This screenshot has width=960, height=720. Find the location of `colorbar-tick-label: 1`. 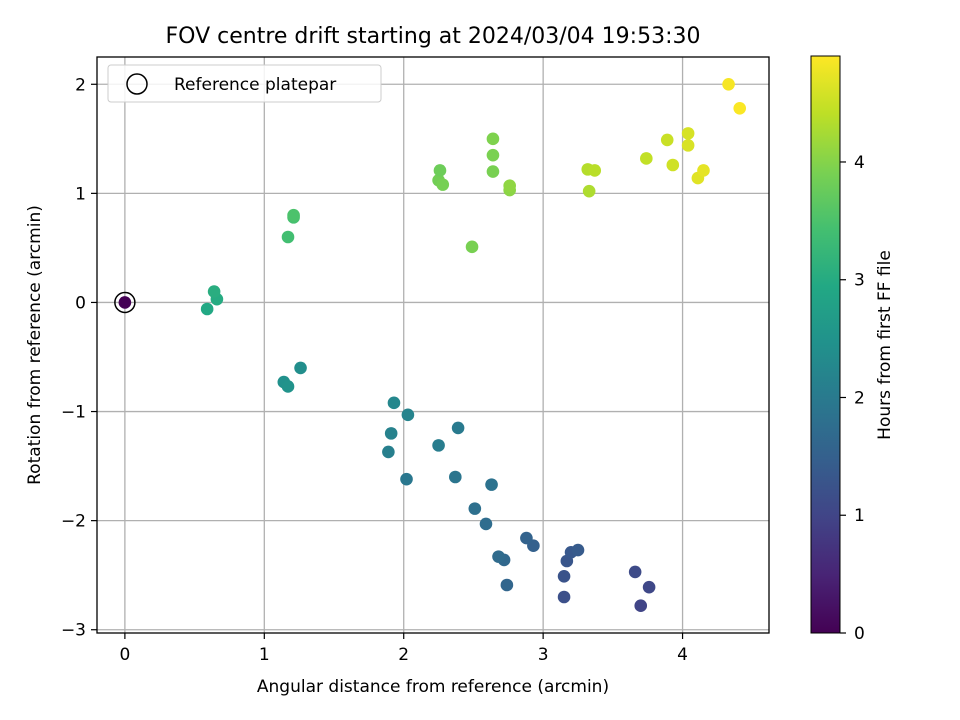

colorbar-tick-label: 1 is located at coordinates (859, 516).